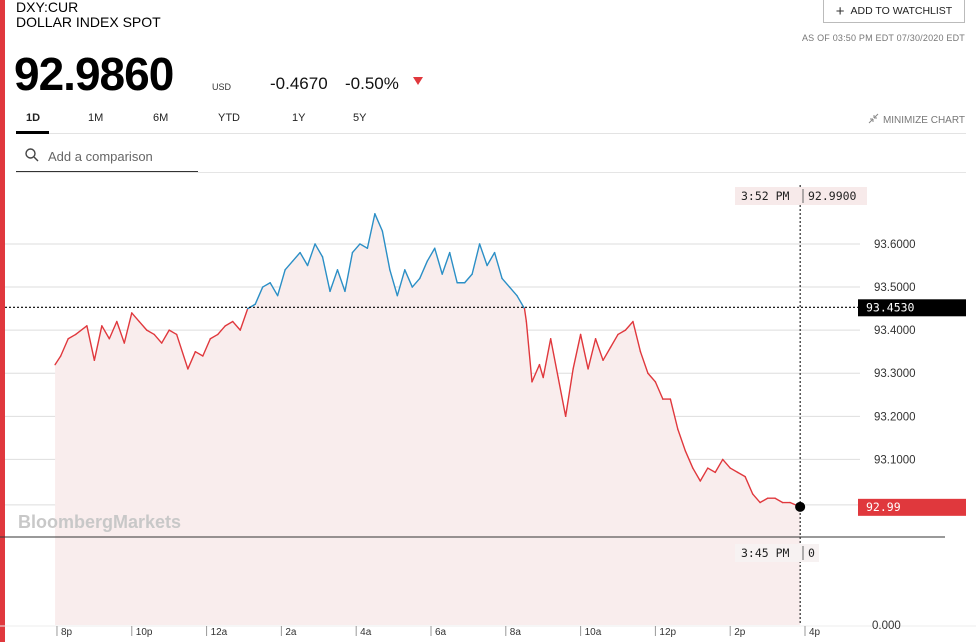 This screenshot has height=642, width=976. Describe the element at coordinates (418, 81) in the screenshot. I see `down-arrow-icon` at that location.